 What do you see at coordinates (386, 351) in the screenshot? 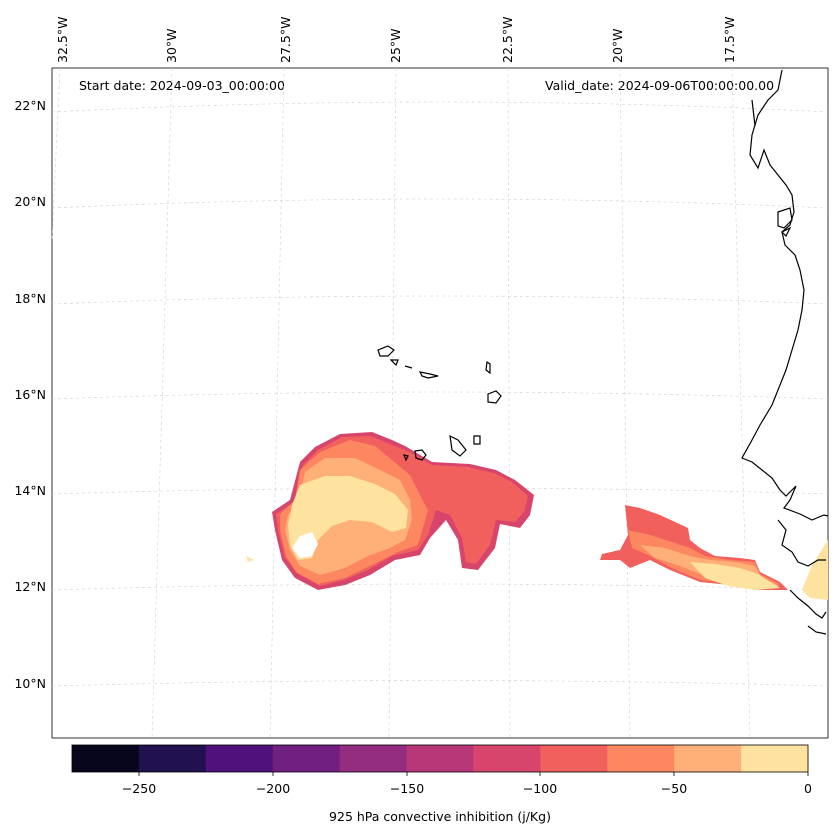
I see `santo-antao-island` at bounding box center [386, 351].